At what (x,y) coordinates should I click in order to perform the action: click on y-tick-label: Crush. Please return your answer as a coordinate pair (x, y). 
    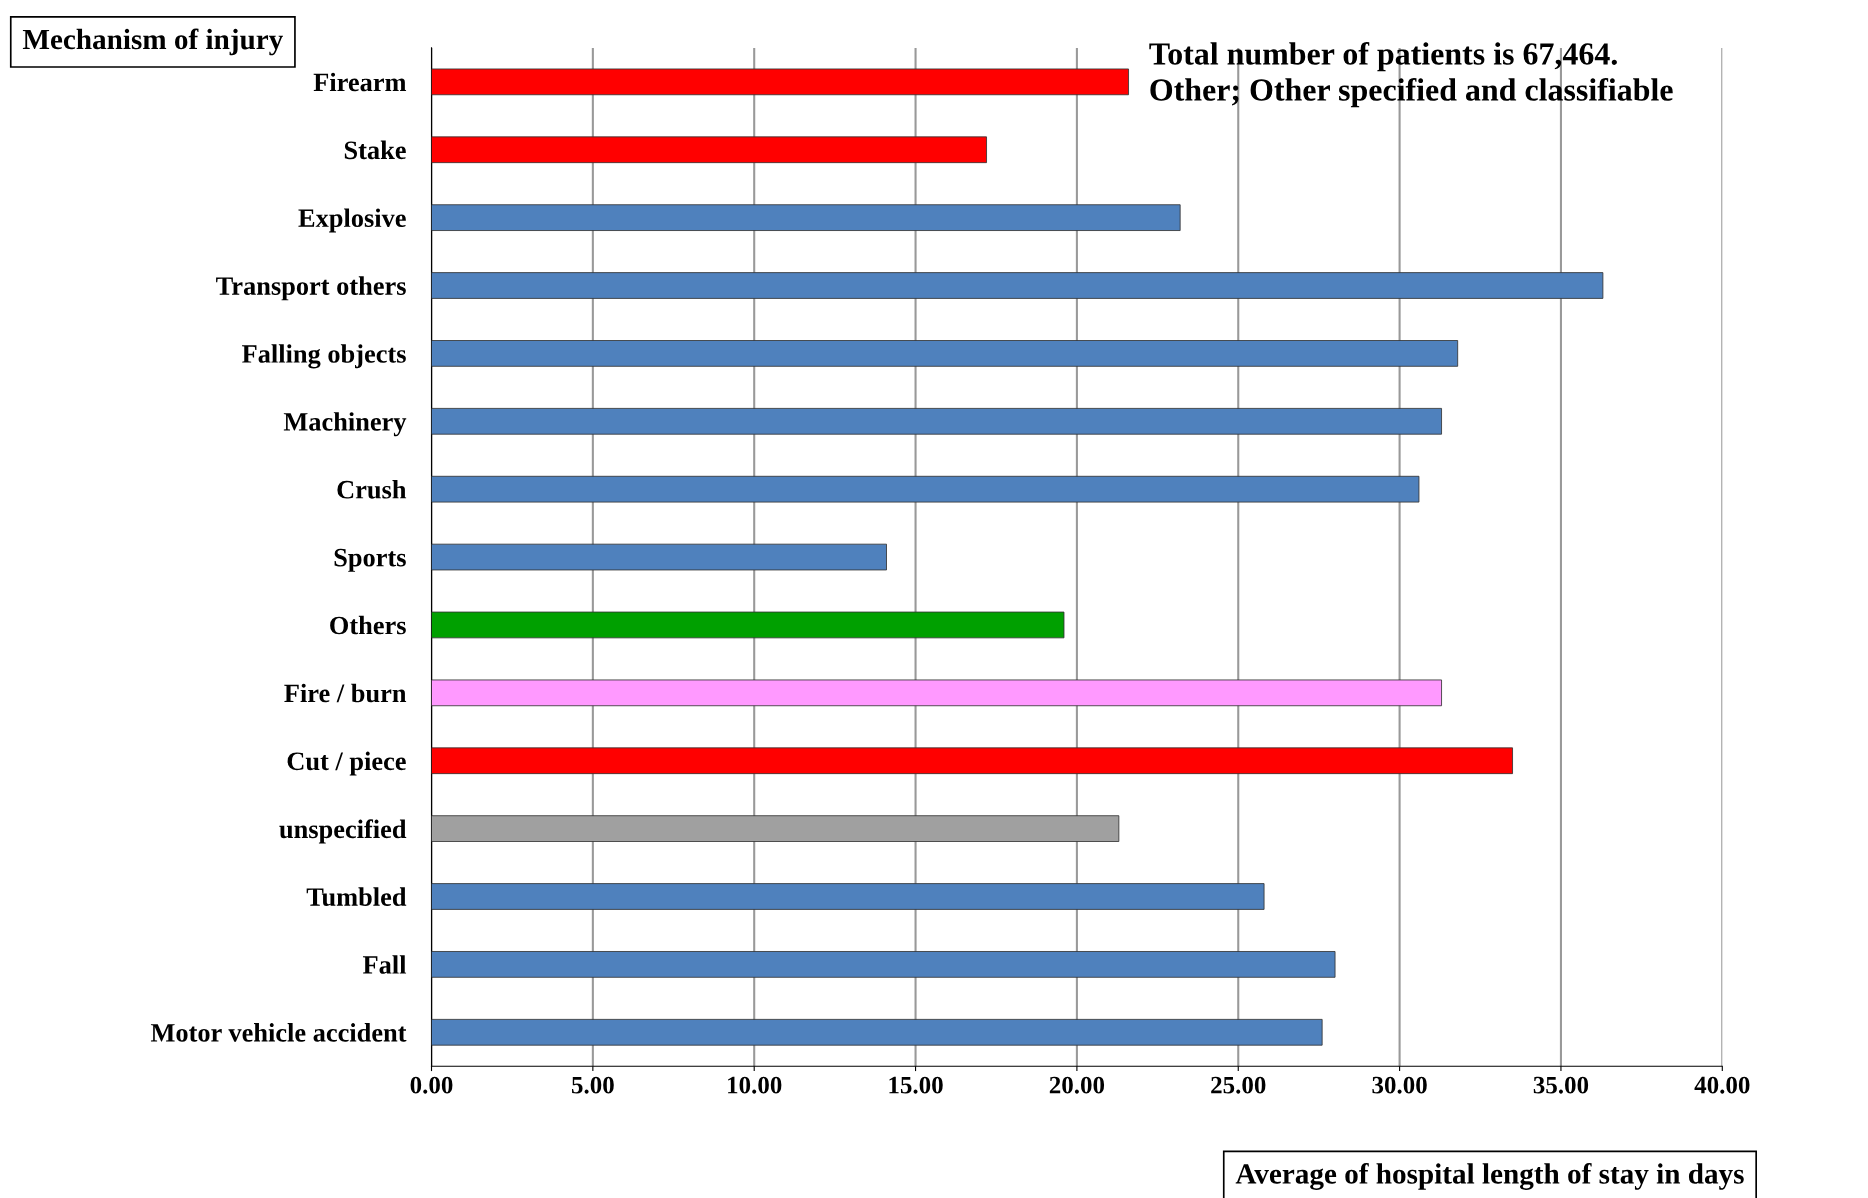
    Looking at the image, I should click on (372, 489).